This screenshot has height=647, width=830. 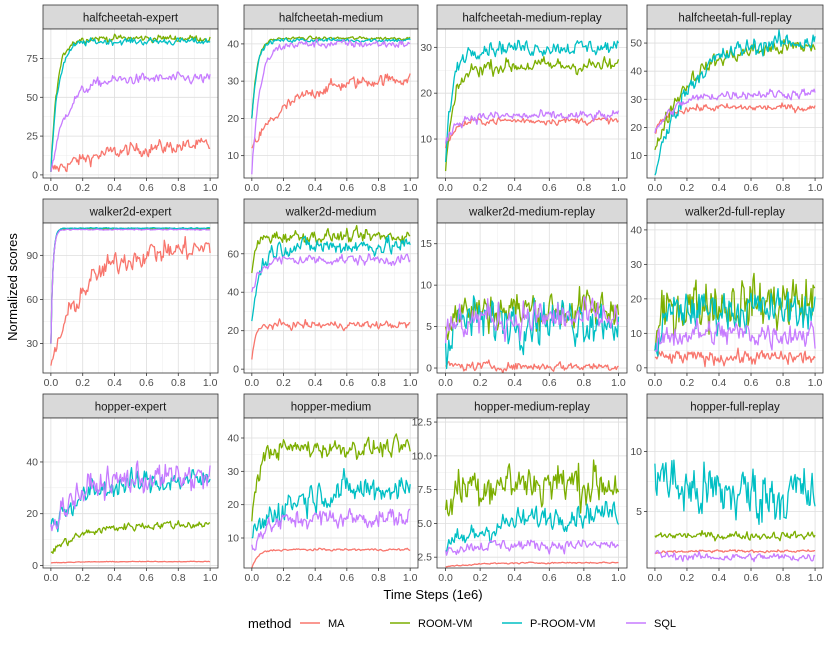 What do you see at coordinates (424, 490) in the screenshot?
I see `y-tick-label: 7.5` at bounding box center [424, 490].